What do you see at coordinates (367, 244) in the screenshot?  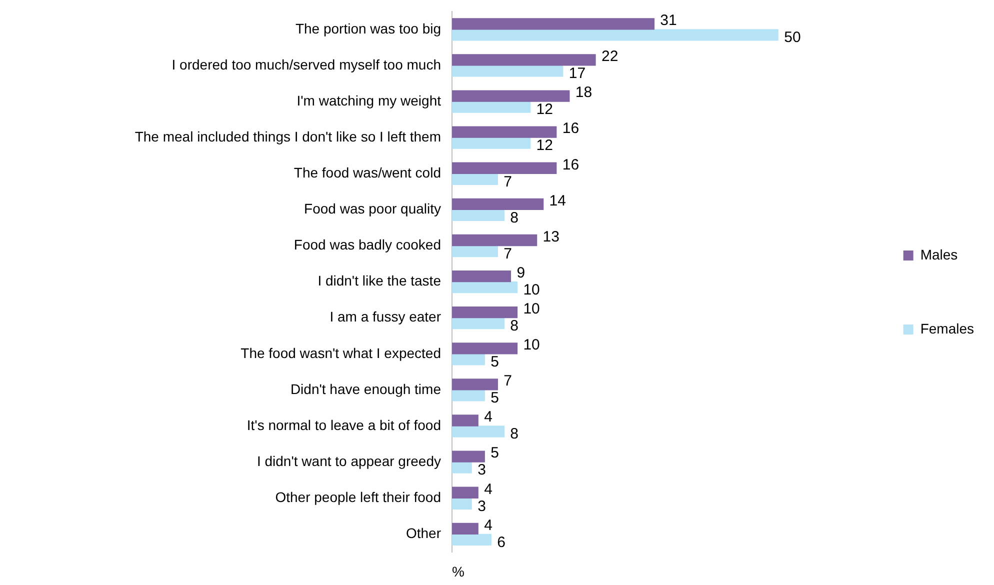 I see `y-tick-label: Food was badly cooked` at bounding box center [367, 244].